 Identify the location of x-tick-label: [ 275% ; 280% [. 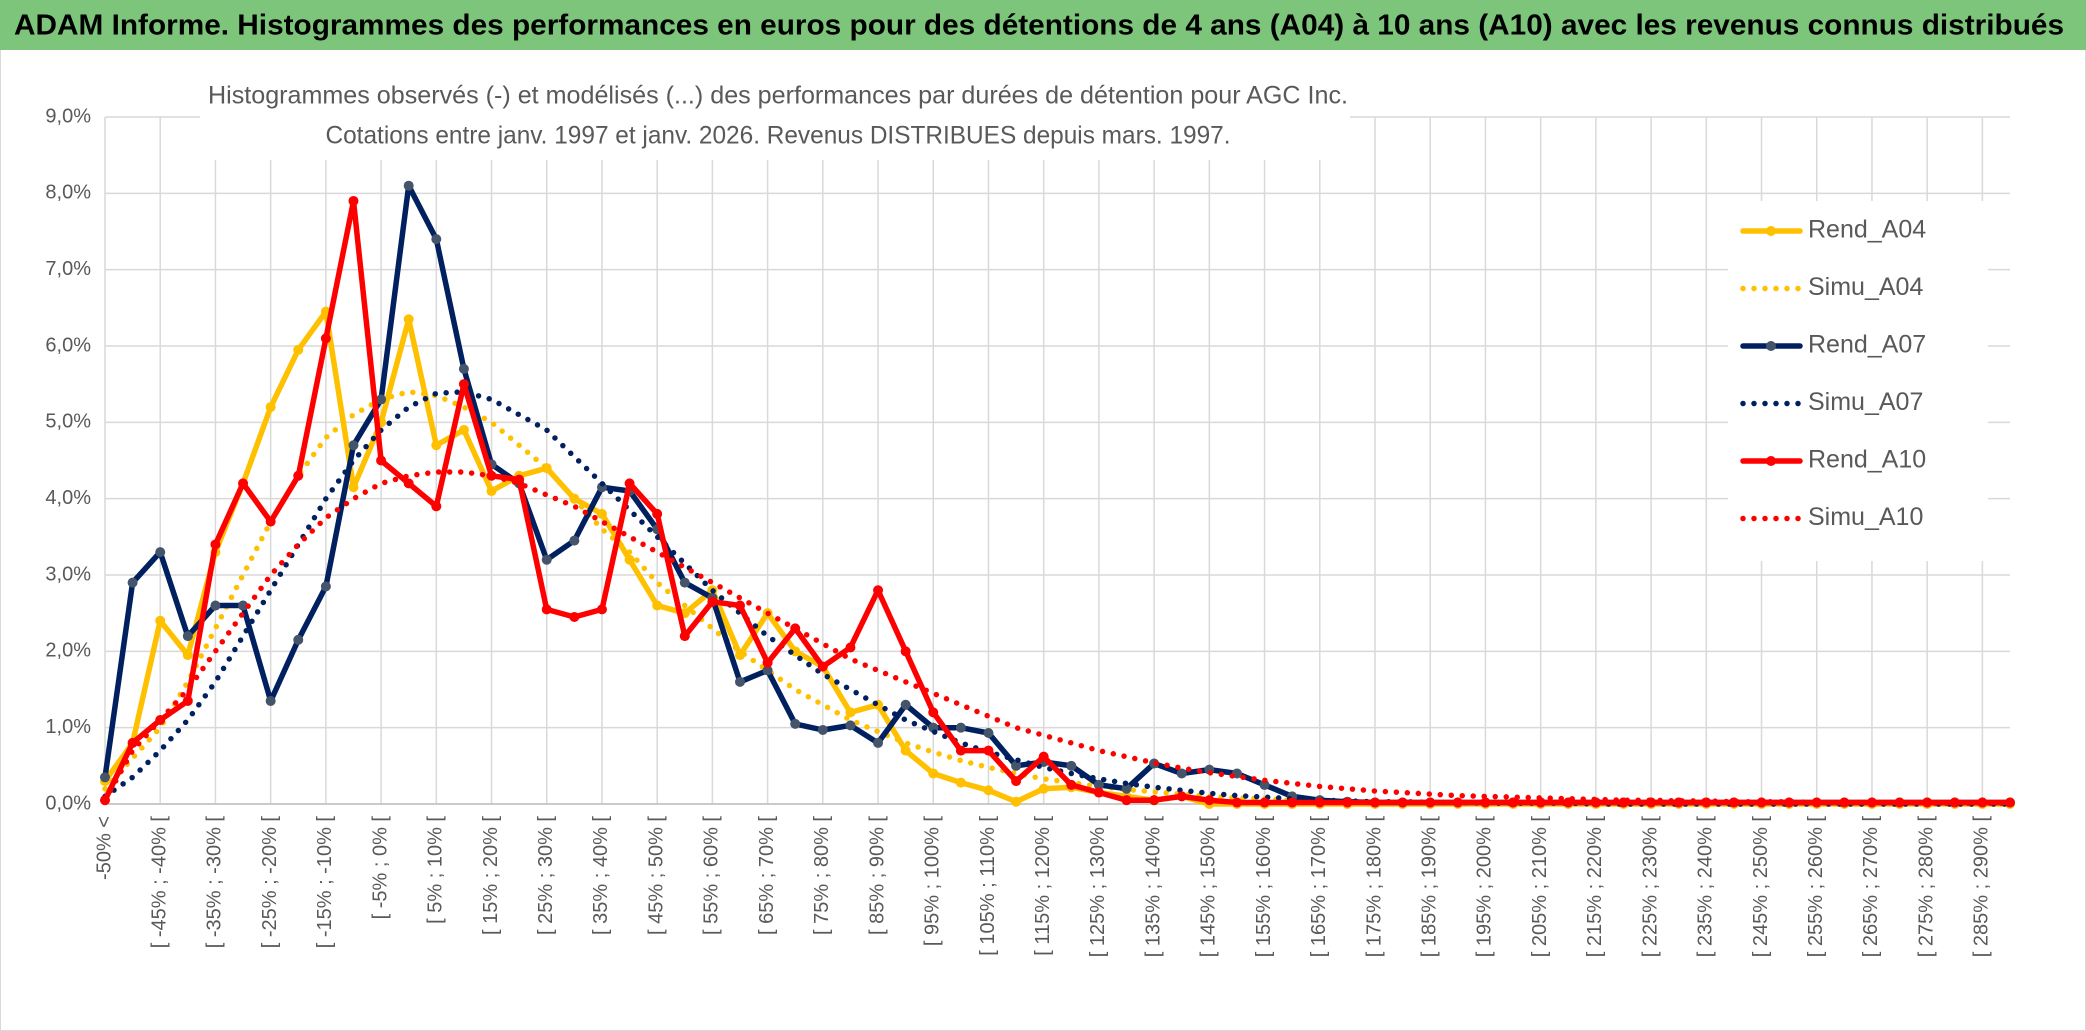
(1926, 887).